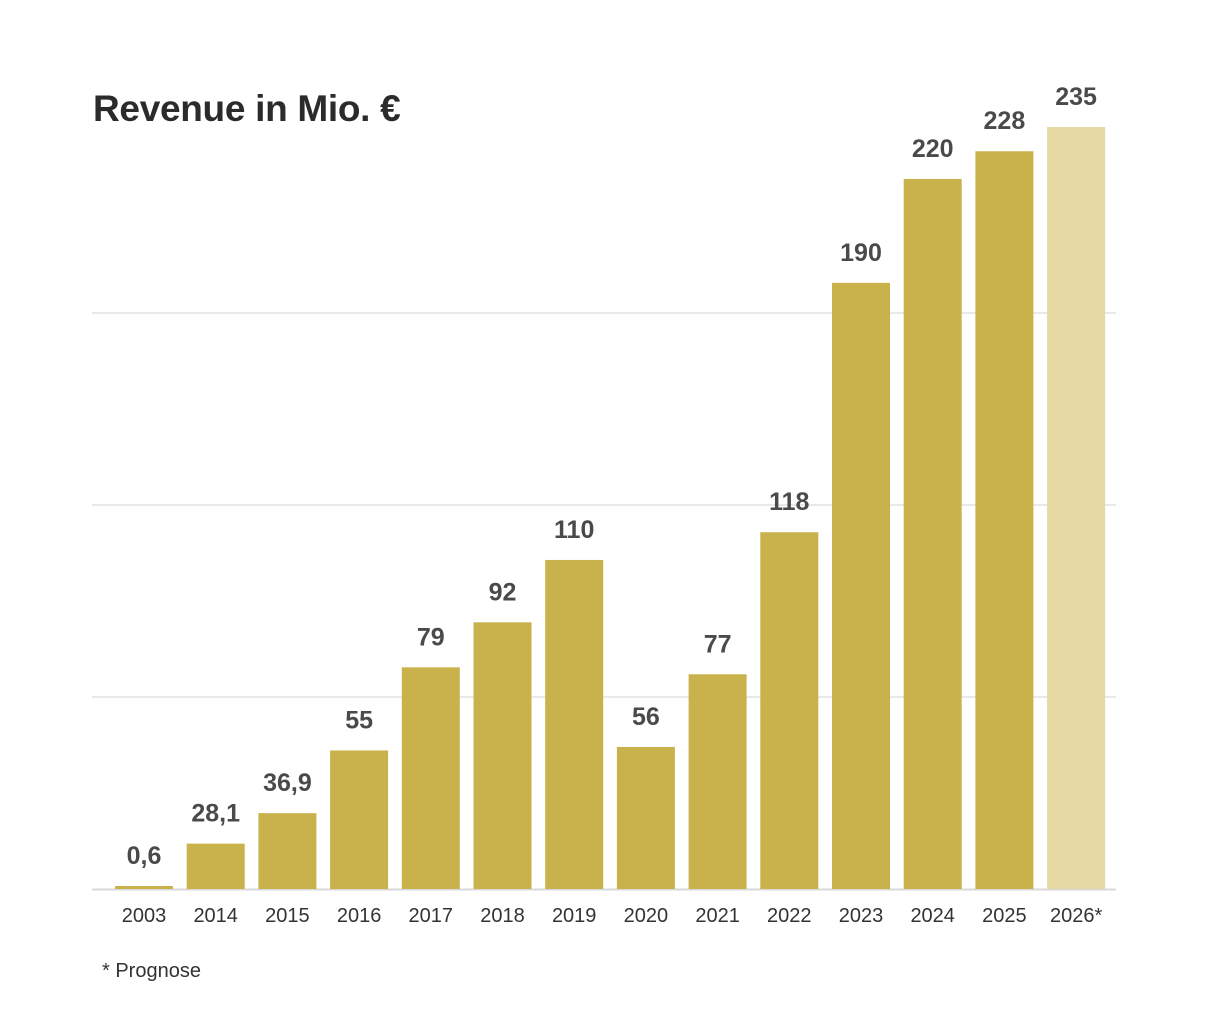 This screenshot has width=1209, height=1025. I want to click on x-tick-label: 2022, so click(789, 916).